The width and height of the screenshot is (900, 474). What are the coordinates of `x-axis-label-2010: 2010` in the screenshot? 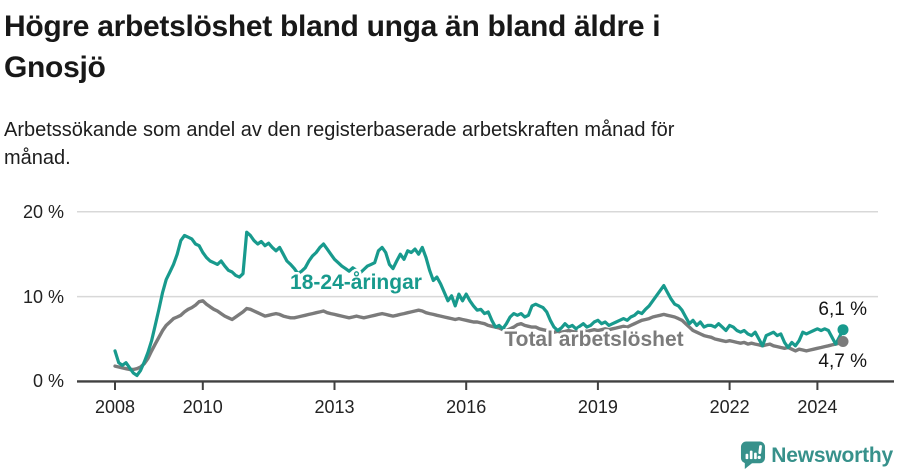 It's located at (203, 407).